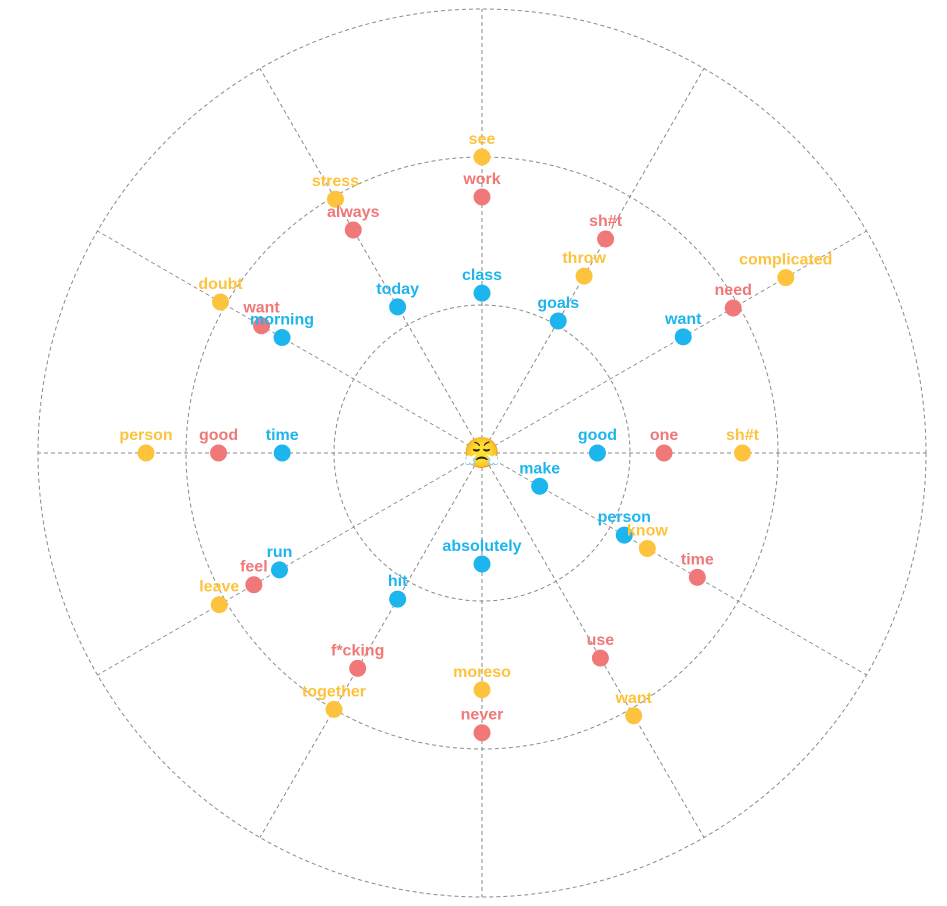 The width and height of the screenshot is (947, 906). Describe the element at coordinates (398, 581) in the screenshot. I see `term-label: hit` at that location.